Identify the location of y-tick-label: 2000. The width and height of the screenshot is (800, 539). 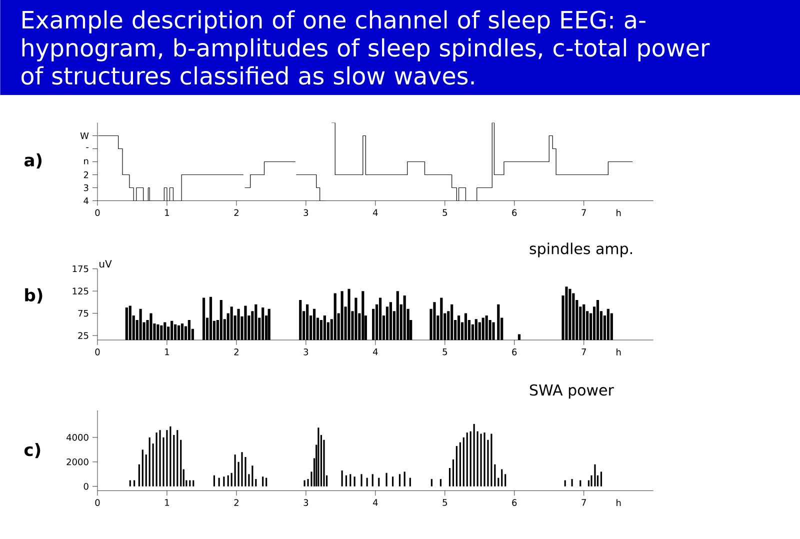
(77, 462).